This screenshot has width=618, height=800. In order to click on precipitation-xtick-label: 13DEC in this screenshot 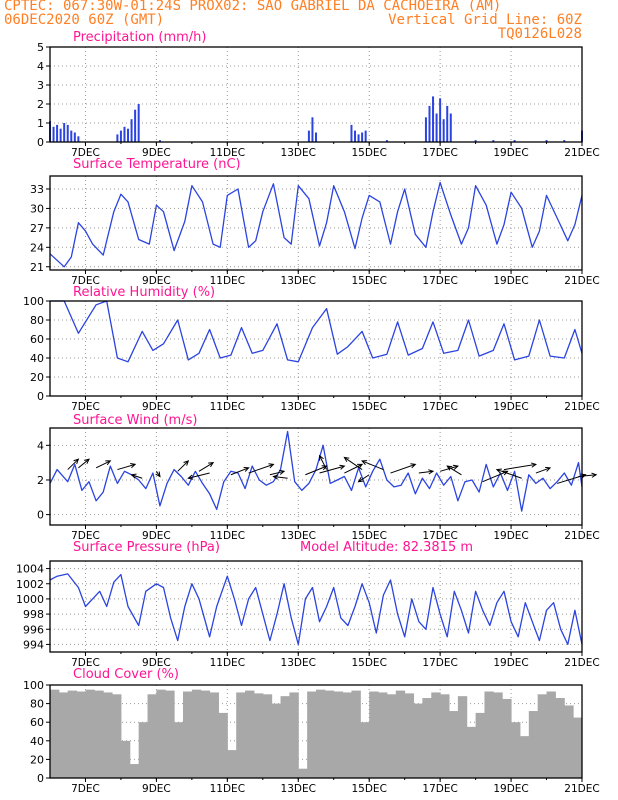, I will do `click(298, 153)`.